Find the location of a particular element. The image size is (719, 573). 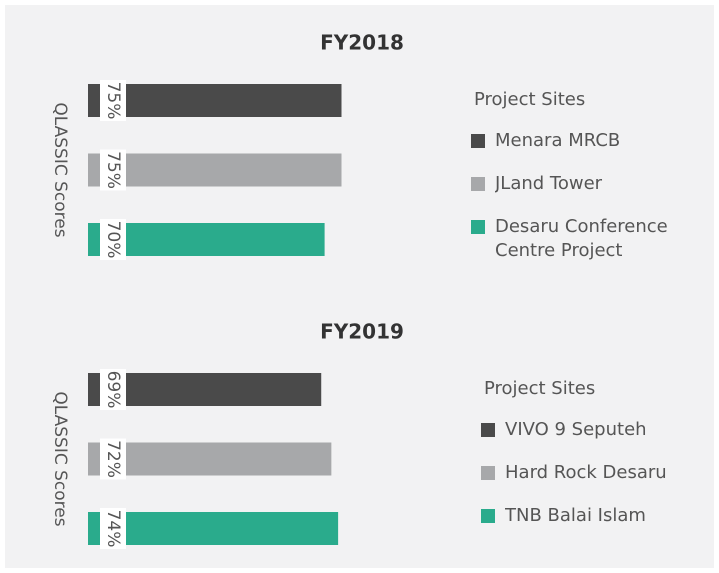

chart-title: FY2019 is located at coordinates (362, 332).